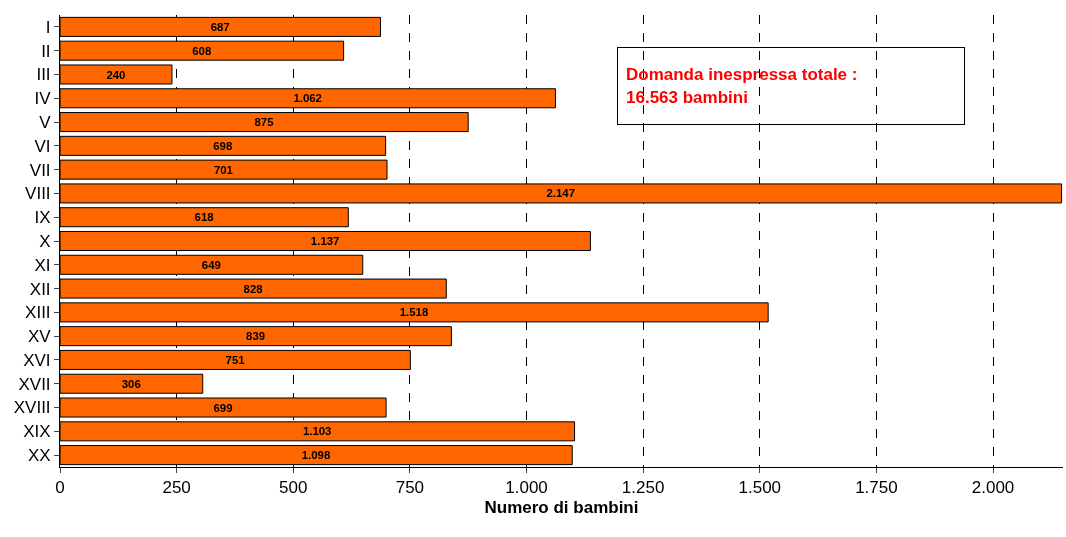  Describe the element at coordinates (43, 75) in the screenshot. I see `y-tick-label: III` at that location.